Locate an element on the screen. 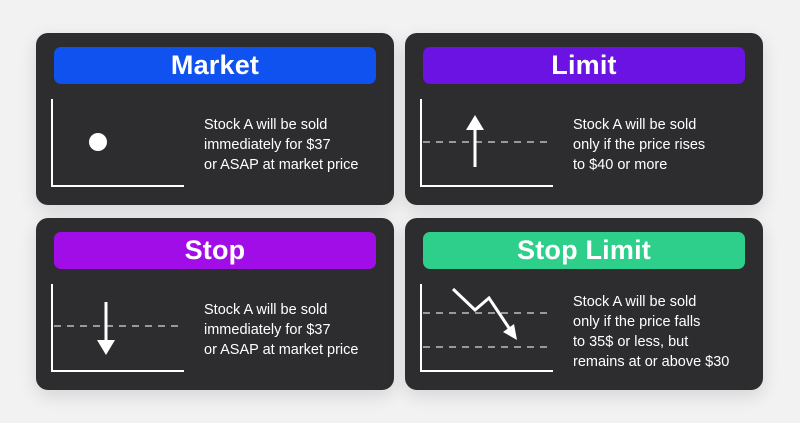 The height and width of the screenshot is (423, 800). description-line: only if the price rises is located at coordinates (639, 145).